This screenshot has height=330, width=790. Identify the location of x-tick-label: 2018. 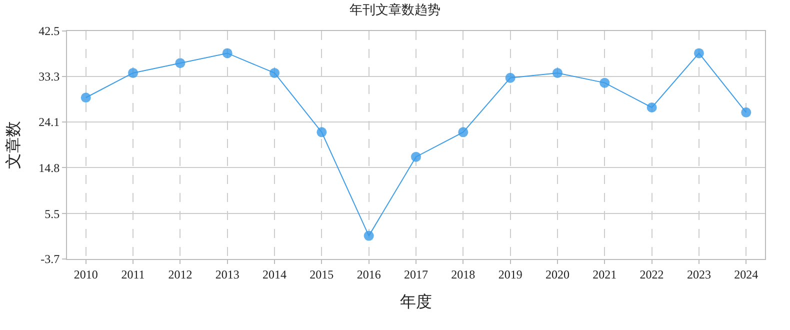
(463, 274).